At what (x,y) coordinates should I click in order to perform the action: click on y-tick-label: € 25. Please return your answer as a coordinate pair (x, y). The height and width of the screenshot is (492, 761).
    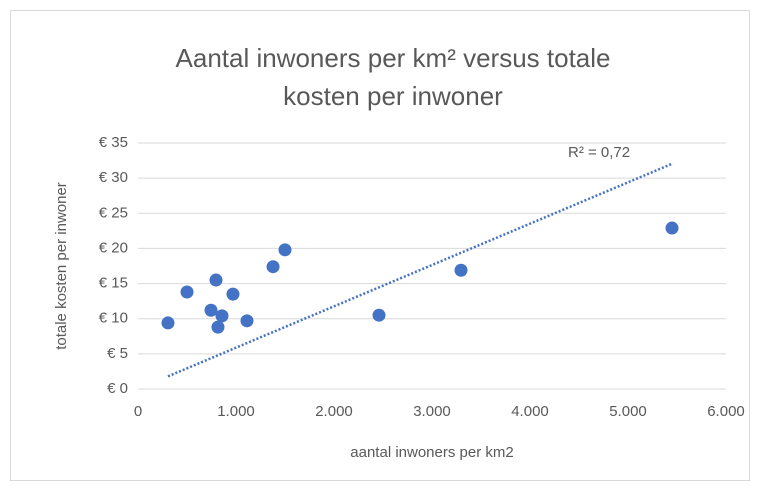
    Looking at the image, I should click on (113, 212).